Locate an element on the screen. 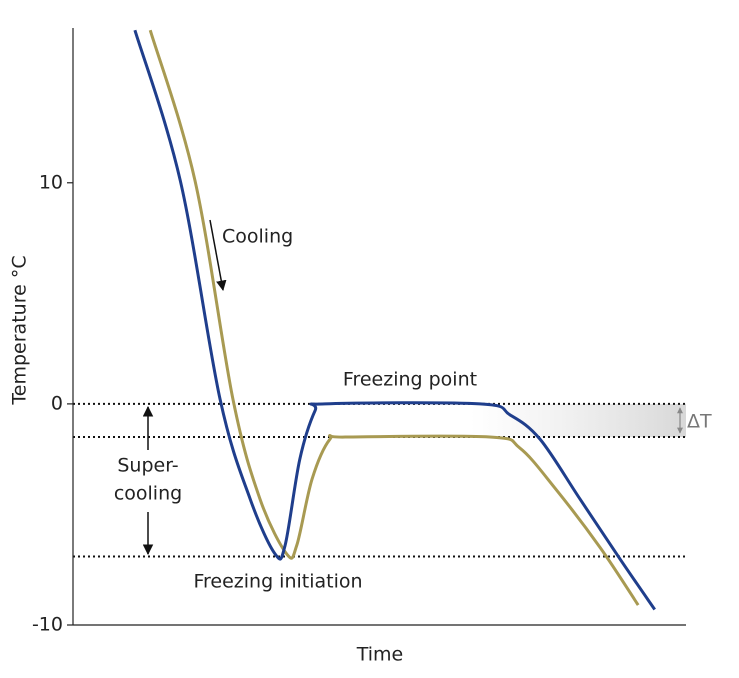 This screenshot has height=678, width=739. x-axis-label: Time is located at coordinates (380, 655).